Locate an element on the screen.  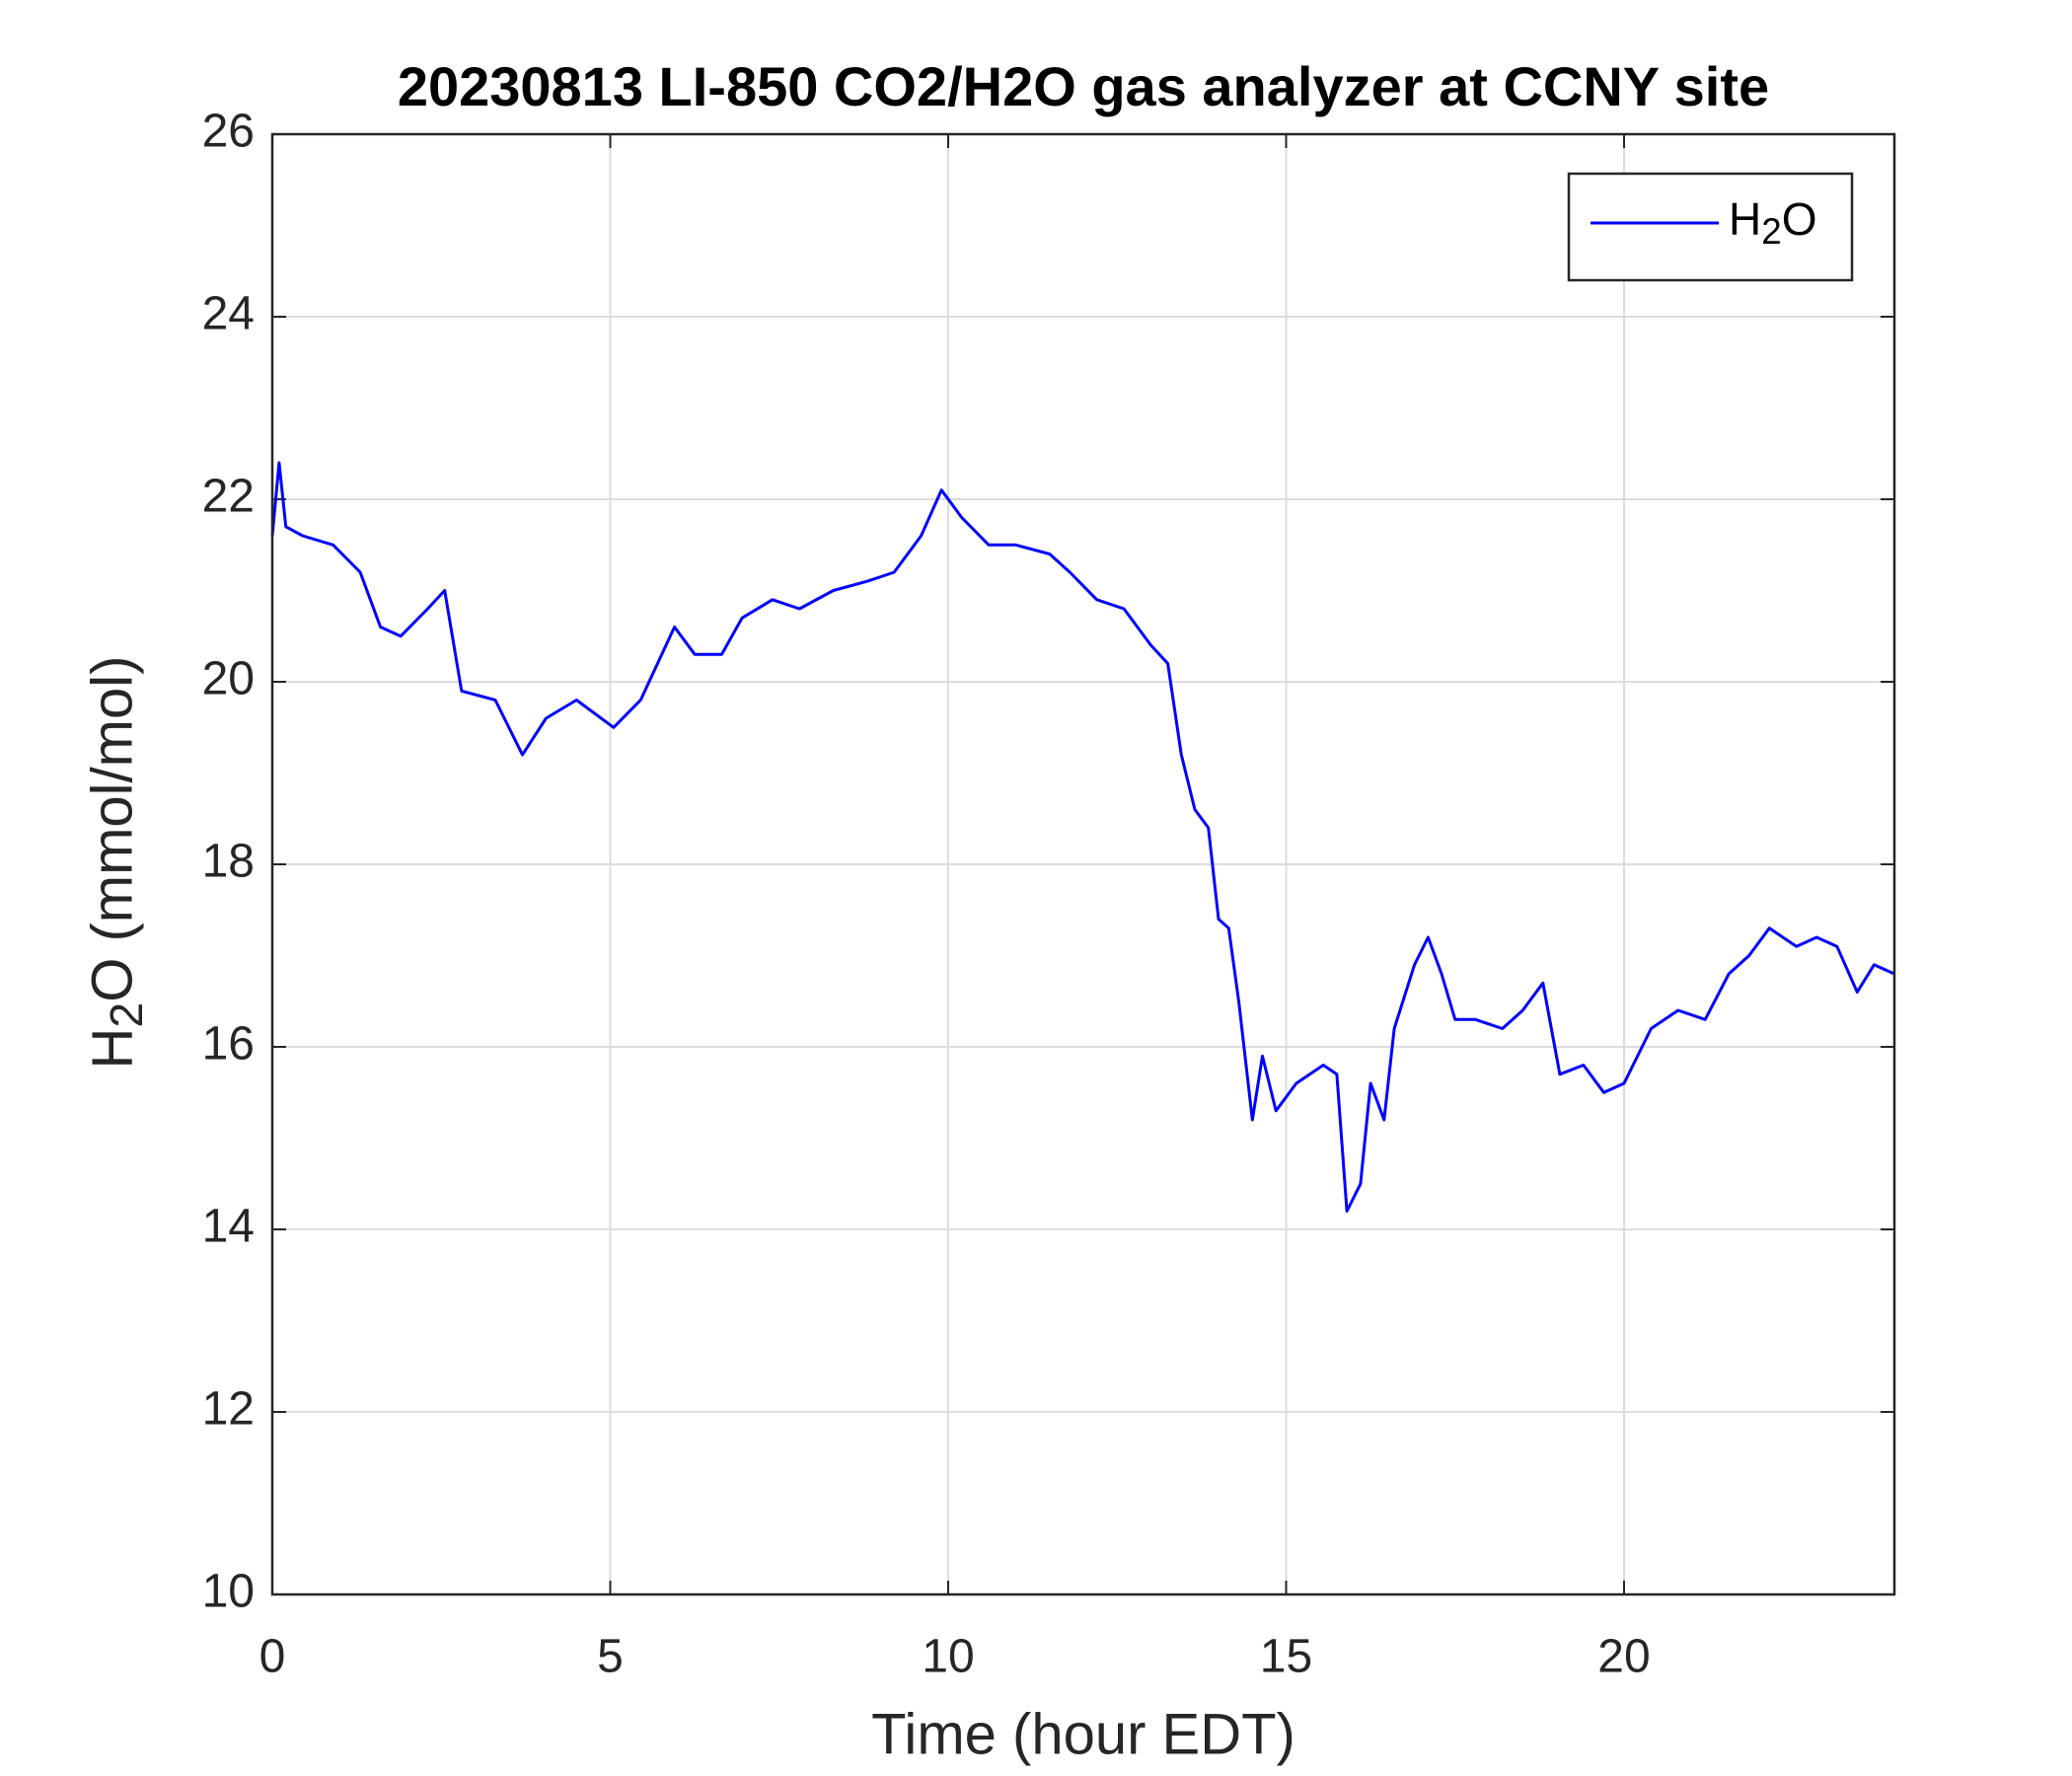
y-tick-label: 10 is located at coordinates (229, 1592).